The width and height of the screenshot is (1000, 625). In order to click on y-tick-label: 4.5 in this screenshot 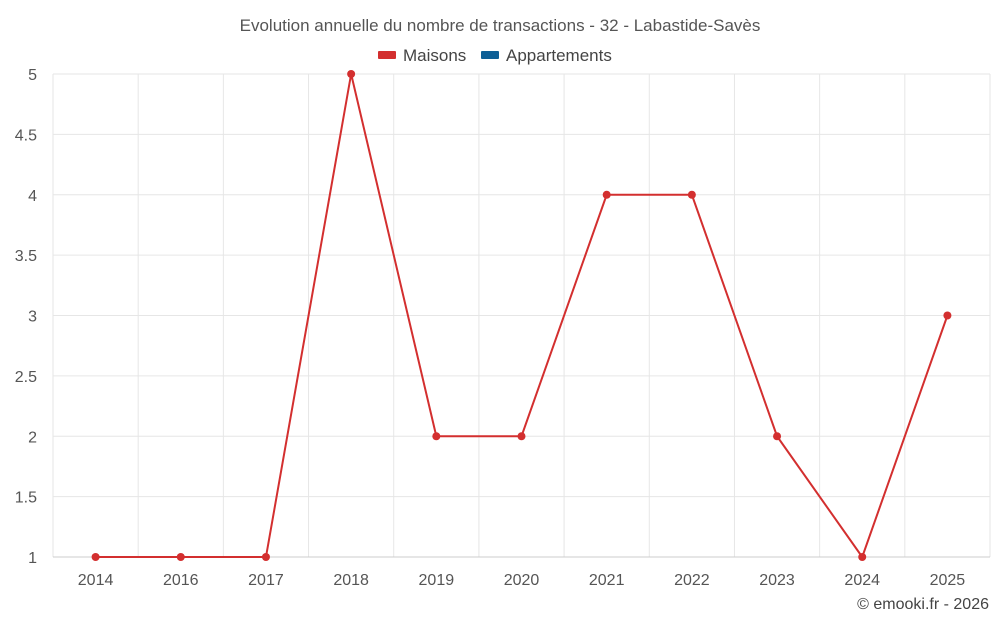, I will do `click(26, 135)`.